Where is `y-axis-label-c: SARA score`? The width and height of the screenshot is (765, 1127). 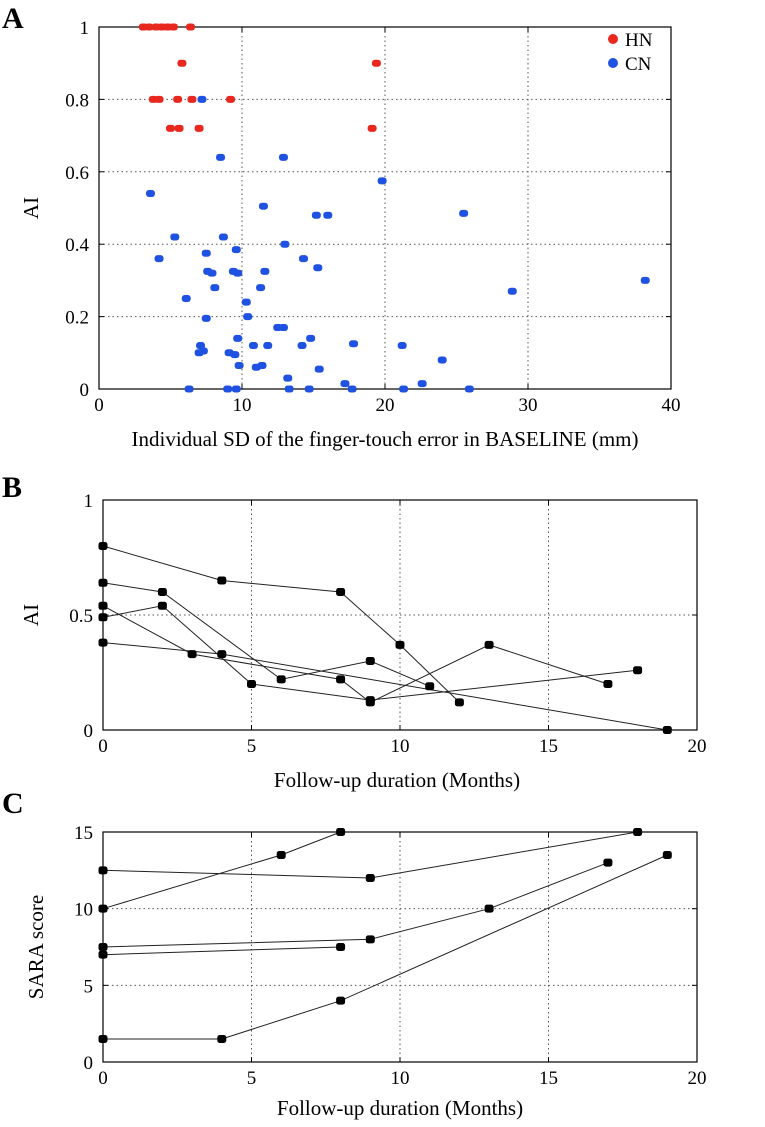 y-axis-label-c: SARA score is located at coordinates (36, 947).